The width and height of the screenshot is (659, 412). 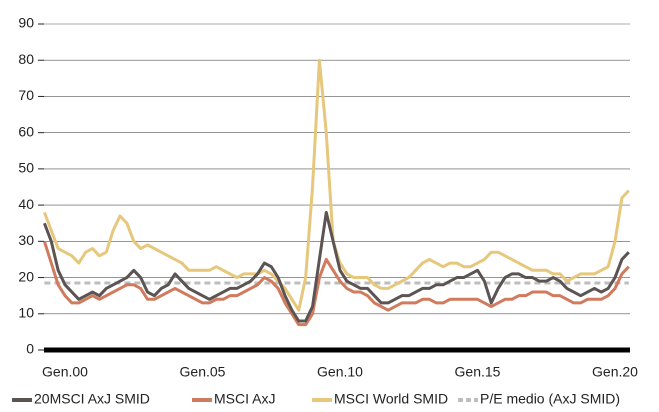 I want to click on legend-label: MSCI AxJ, so click(x=244, y=399).